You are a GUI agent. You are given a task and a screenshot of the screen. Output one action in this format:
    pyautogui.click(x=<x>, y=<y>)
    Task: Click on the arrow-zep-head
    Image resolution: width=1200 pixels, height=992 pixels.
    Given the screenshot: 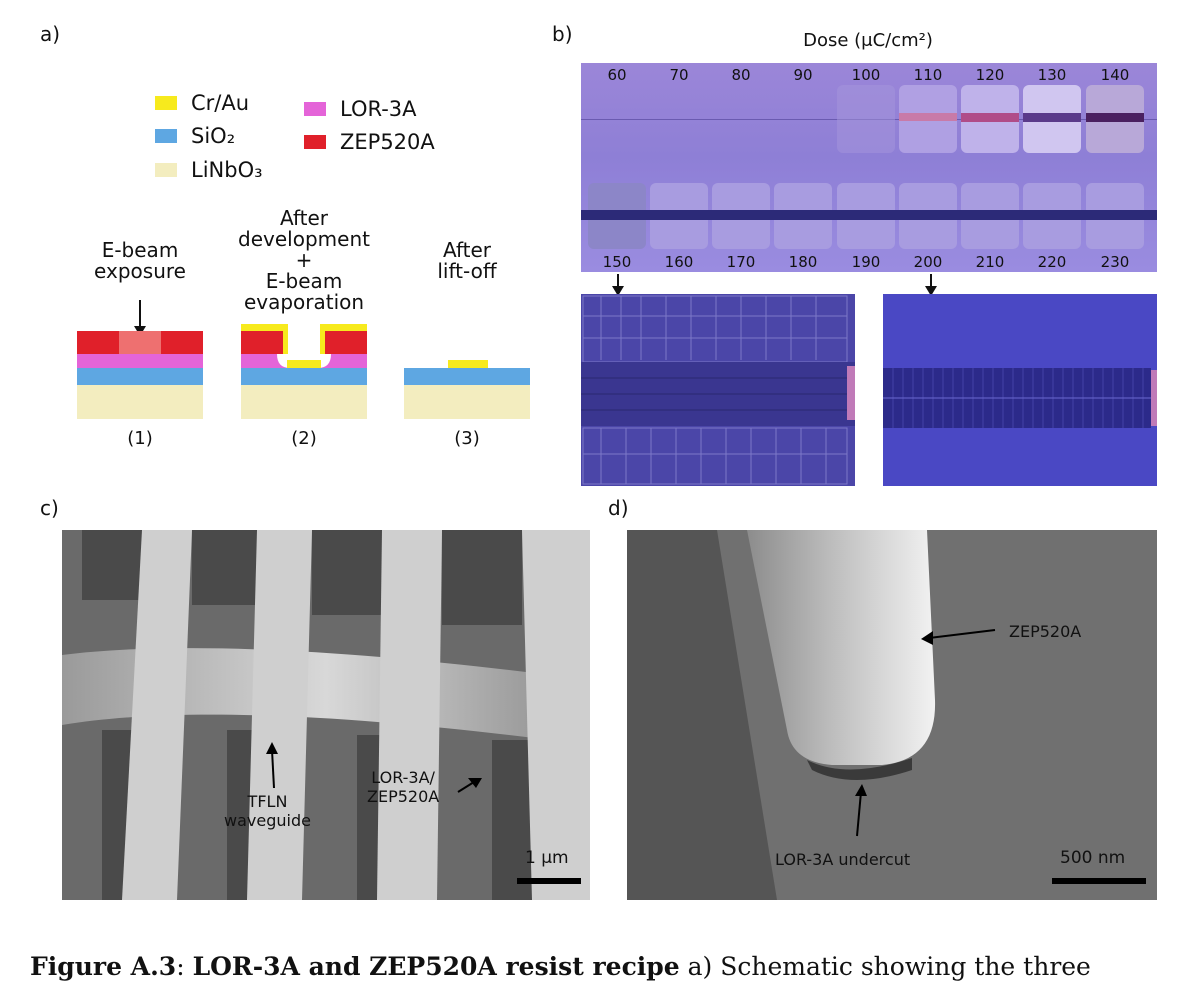 What is the action you would take?
    pyautogui.click(x=927, y=638)
    